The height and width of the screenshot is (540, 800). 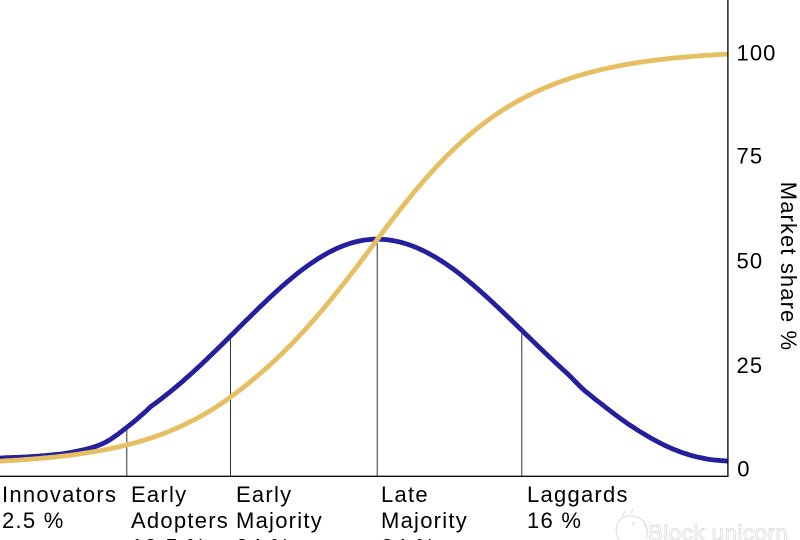 I want to click on svg-text: Innovators, so click(x=59, y=494).